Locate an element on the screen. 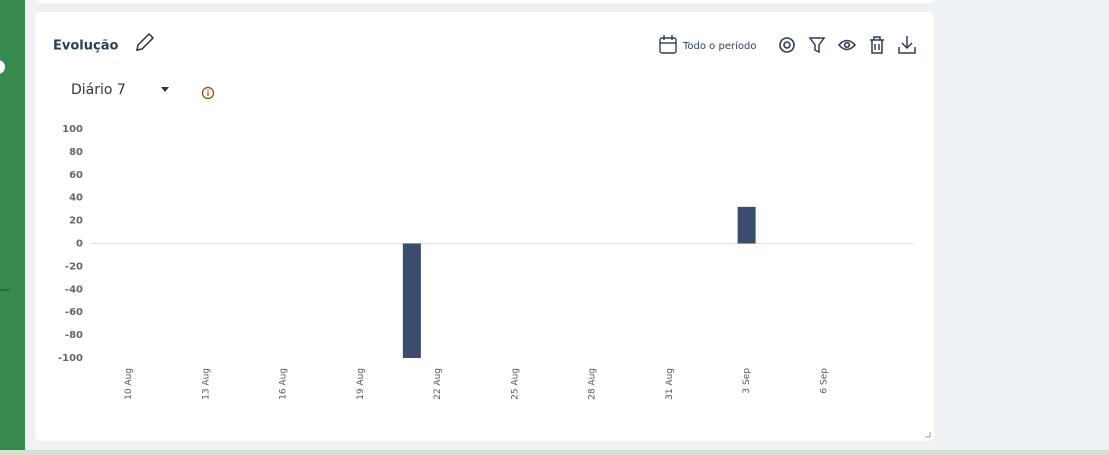  panel-title: Evolução is located at coordinates (85, 46).